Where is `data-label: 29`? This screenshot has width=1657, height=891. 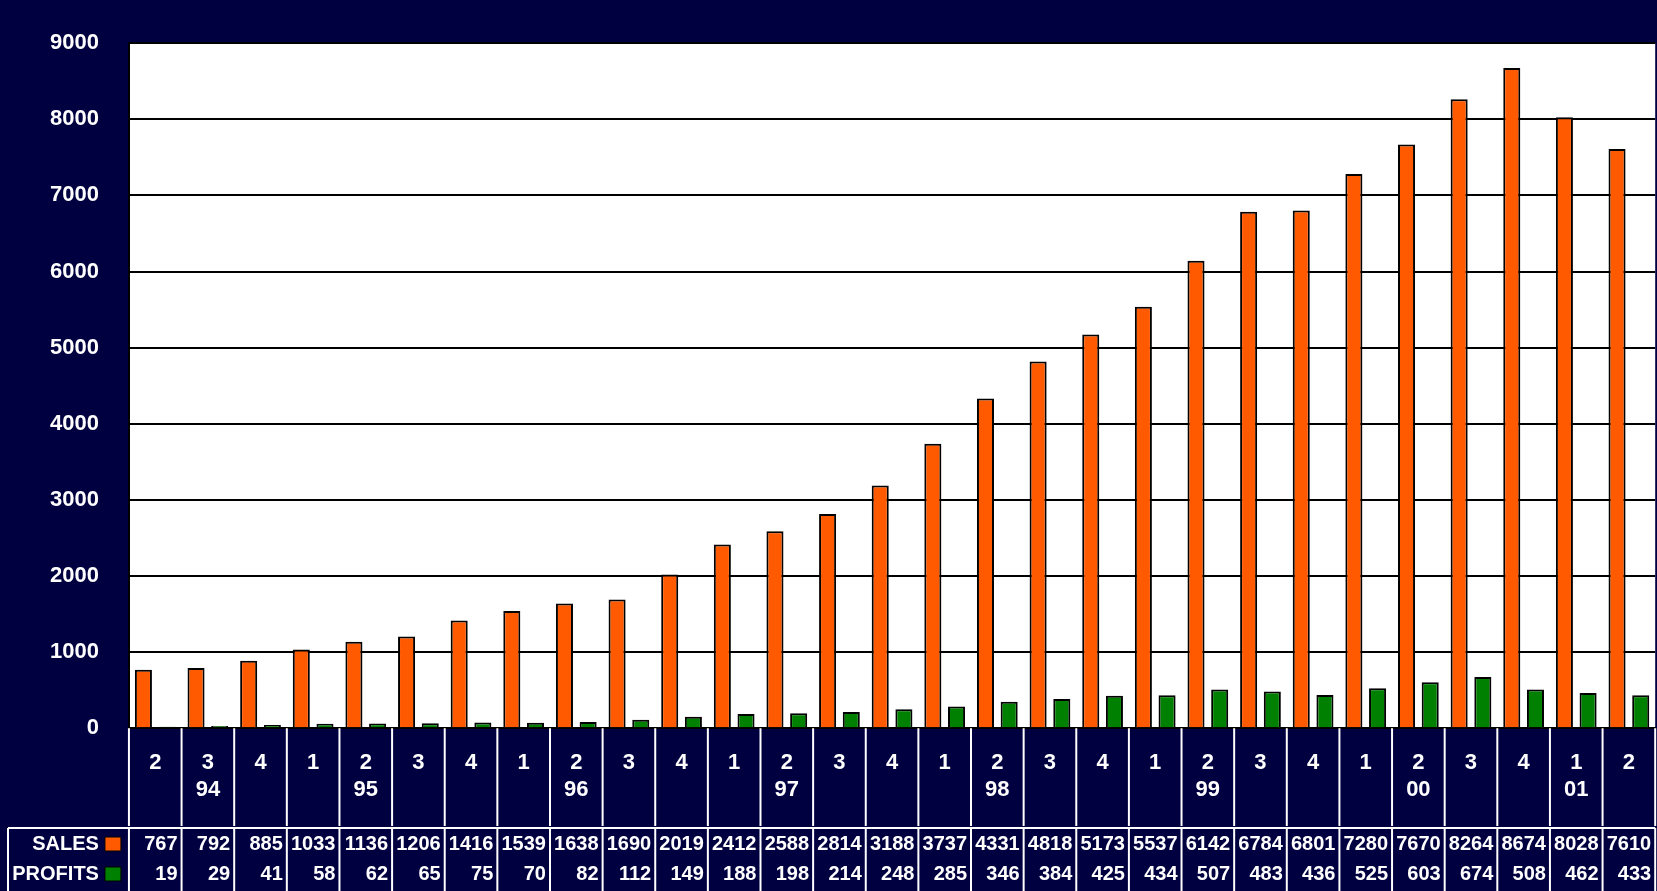
data-label: 29 is located at coordinates (219, 872).